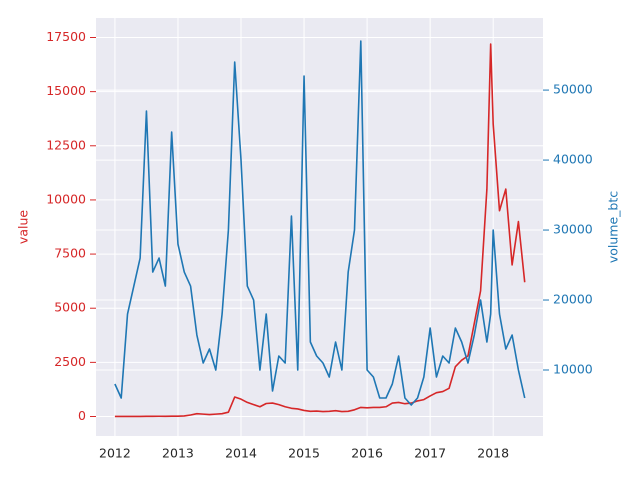 The image size is (640, 480). Describe the element at coordinates (70, 253) in the screenshot. I see `y-tick-label: 7500` at that location.